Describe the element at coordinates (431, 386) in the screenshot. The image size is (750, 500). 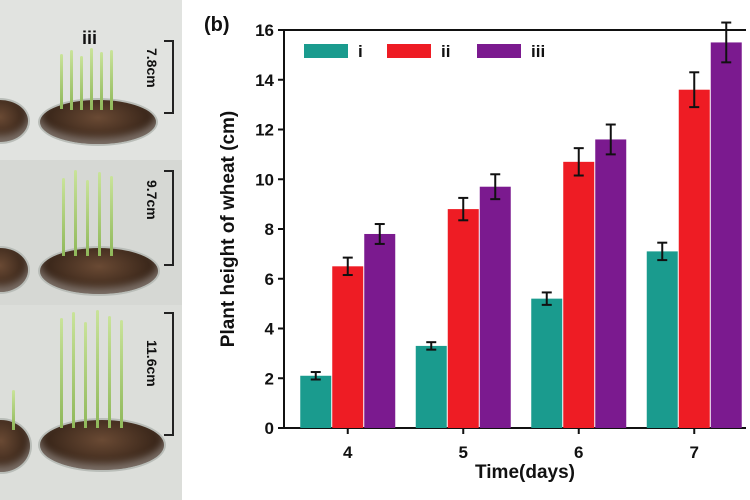
I see `bar-i-day5` at that location.